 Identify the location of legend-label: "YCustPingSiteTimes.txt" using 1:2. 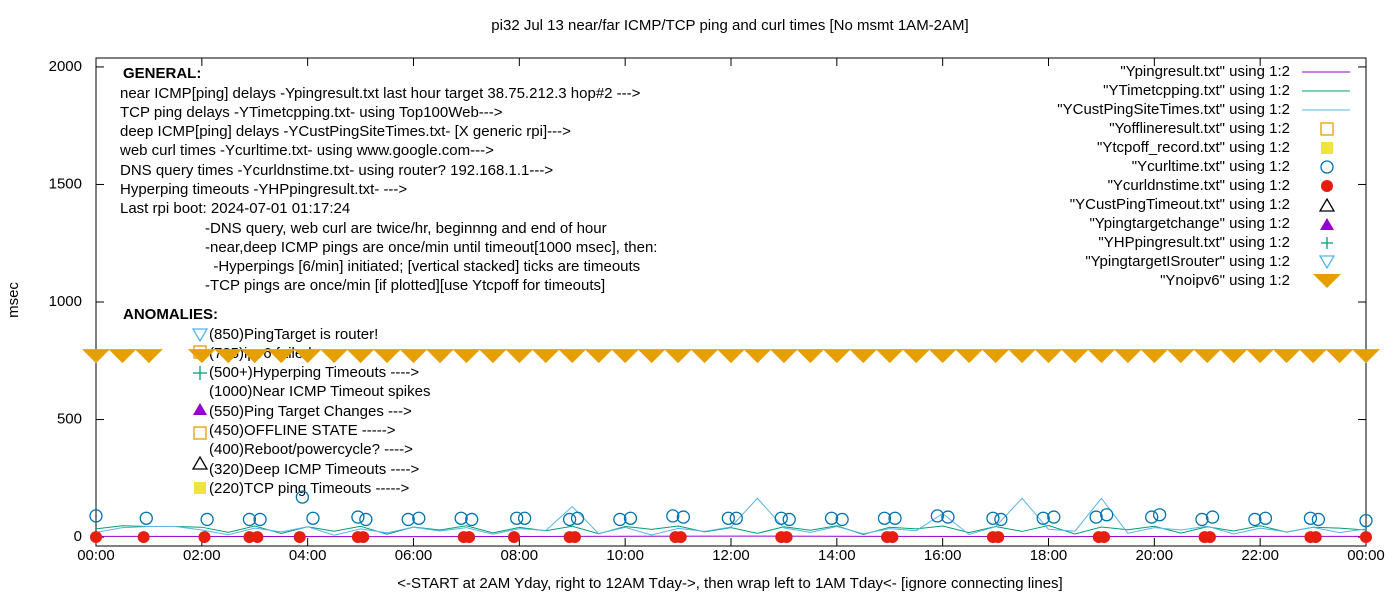
(1173, 109).